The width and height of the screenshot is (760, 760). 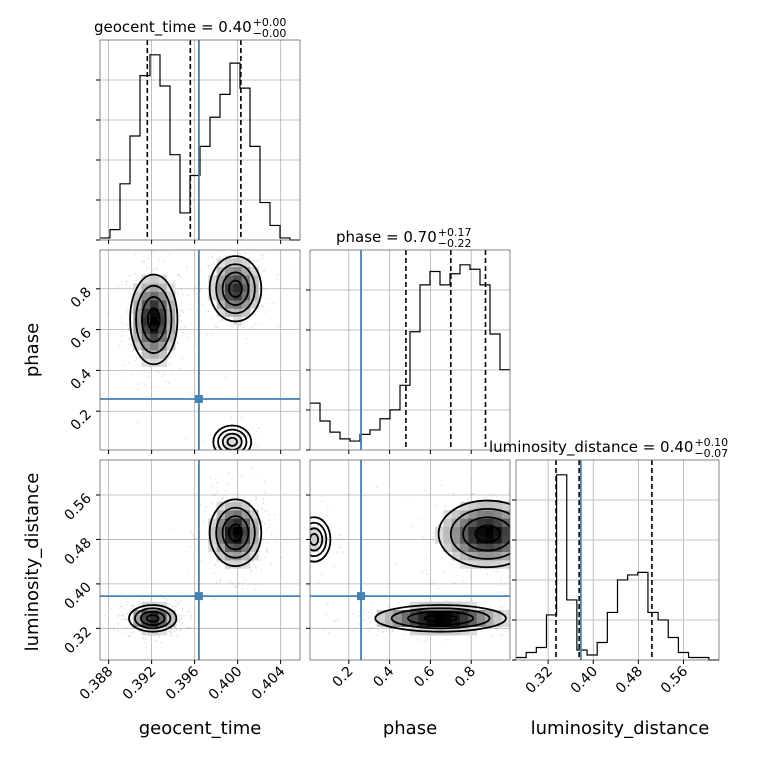 What do you see at coordinates (140, 684) in the screenshot?
I see `x-tick-label-geocent-time: 0.392` at bounding box center [140, 684].